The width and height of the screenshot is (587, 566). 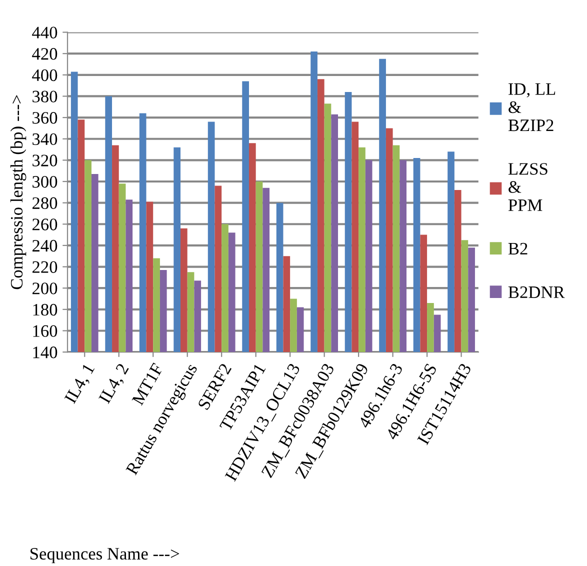 I want to click on legend-label: ID, LL & BZIP2, so click(x=532, y=107).